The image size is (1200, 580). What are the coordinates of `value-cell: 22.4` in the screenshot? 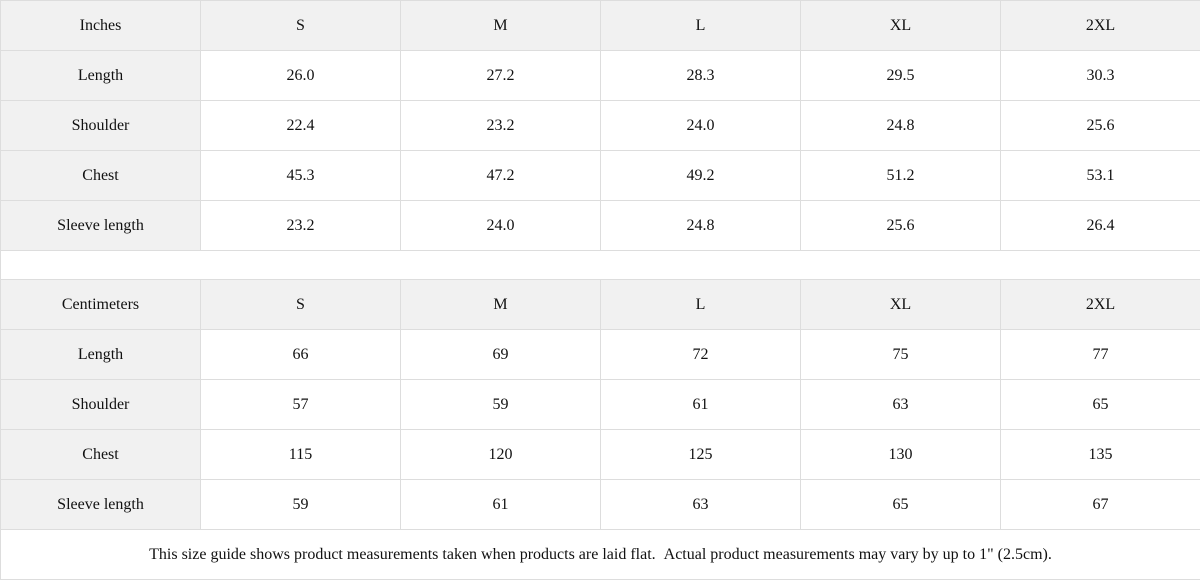 It's located at (300, 125).